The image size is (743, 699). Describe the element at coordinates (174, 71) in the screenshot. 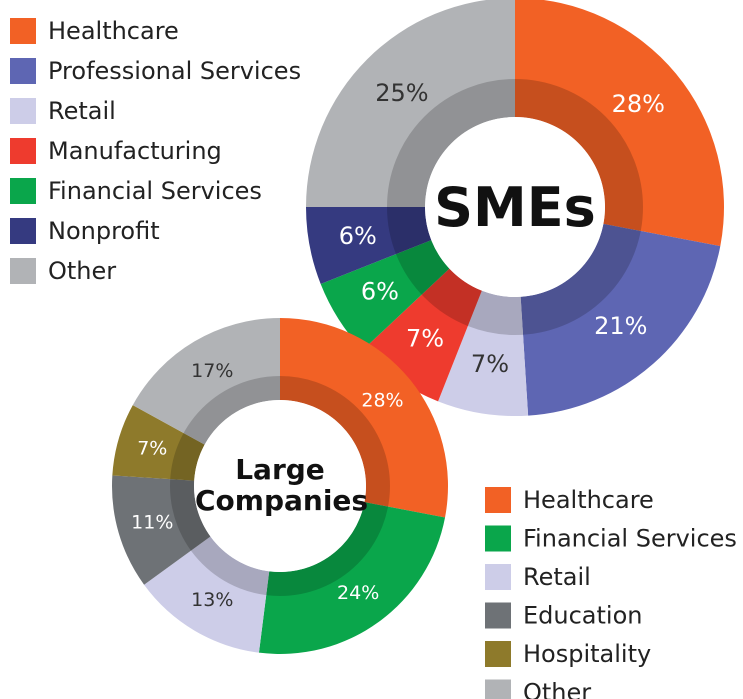

I see `legend-label: Professional Services` at that location.